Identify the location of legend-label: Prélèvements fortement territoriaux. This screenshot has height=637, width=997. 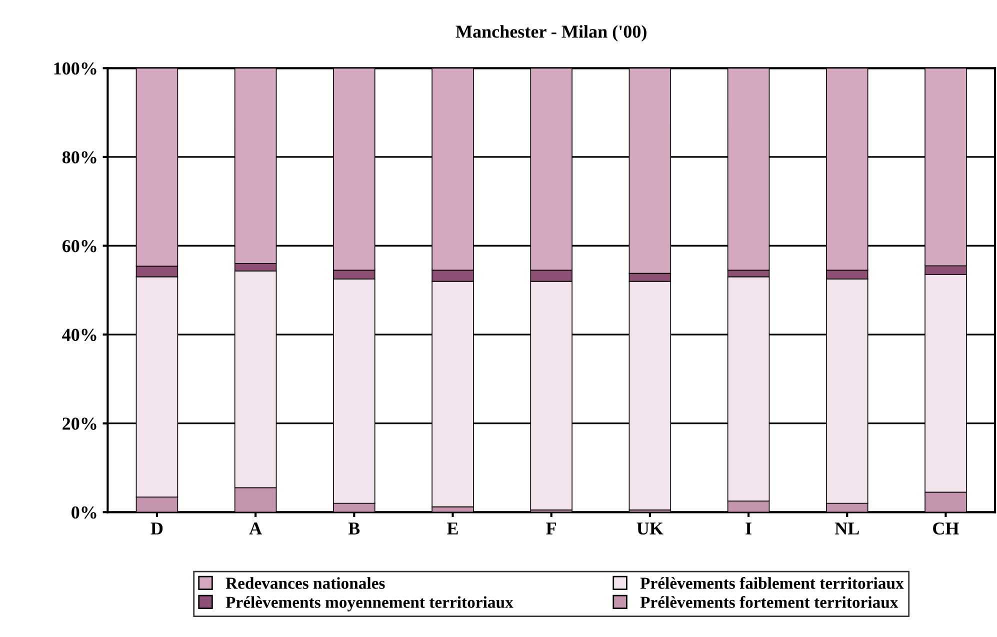
(769, 602).